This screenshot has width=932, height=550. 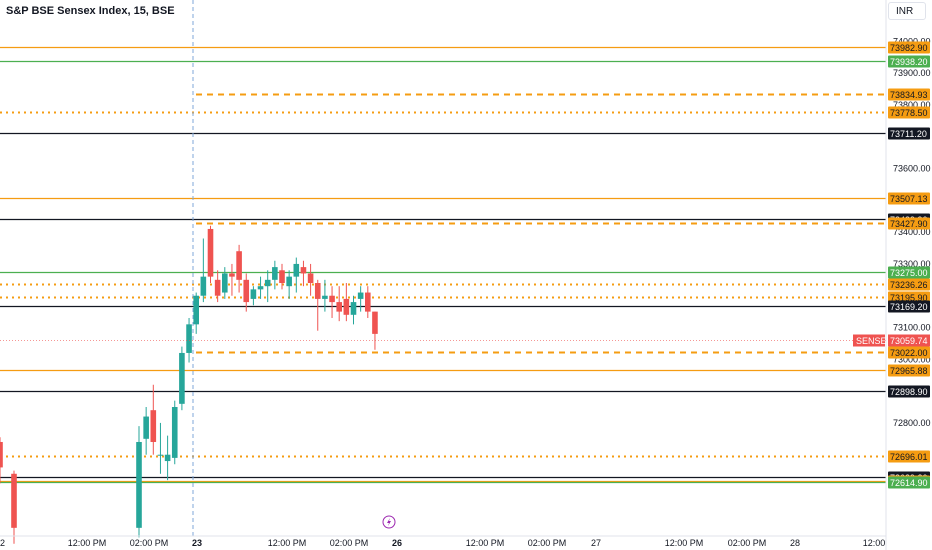 What do you see at coordinates (912, 423) in the screenshot?
I see `price-tick-label: 72800.00` at bounding box center [912, 423].